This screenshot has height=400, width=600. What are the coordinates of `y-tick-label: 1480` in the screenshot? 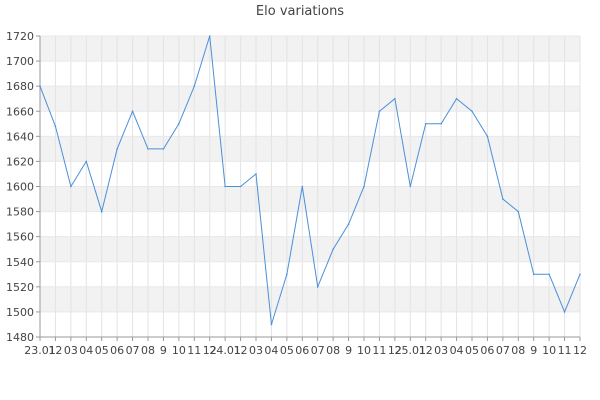 It's located at (20, 337).